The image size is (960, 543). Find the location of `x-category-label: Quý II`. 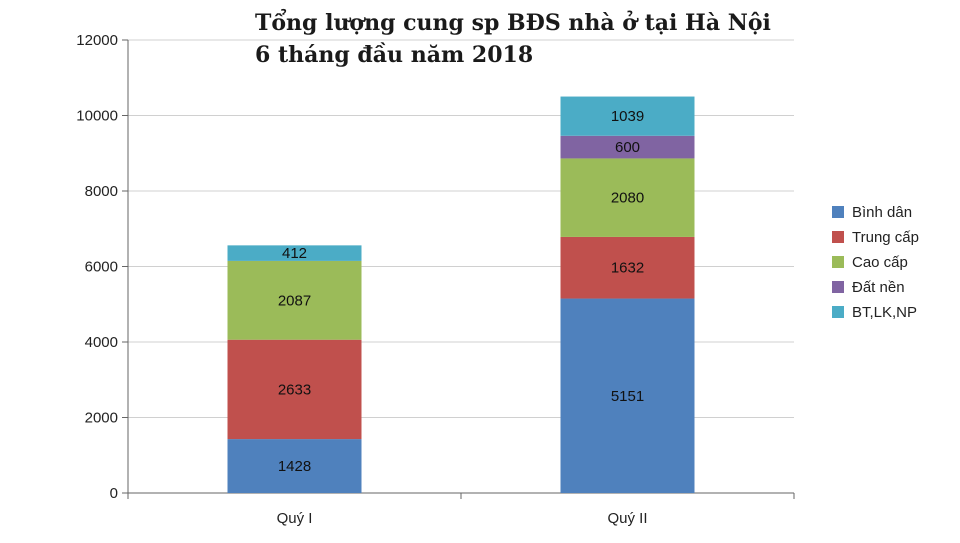

x-category-label: Quý II is located at coordinates (627, 518).